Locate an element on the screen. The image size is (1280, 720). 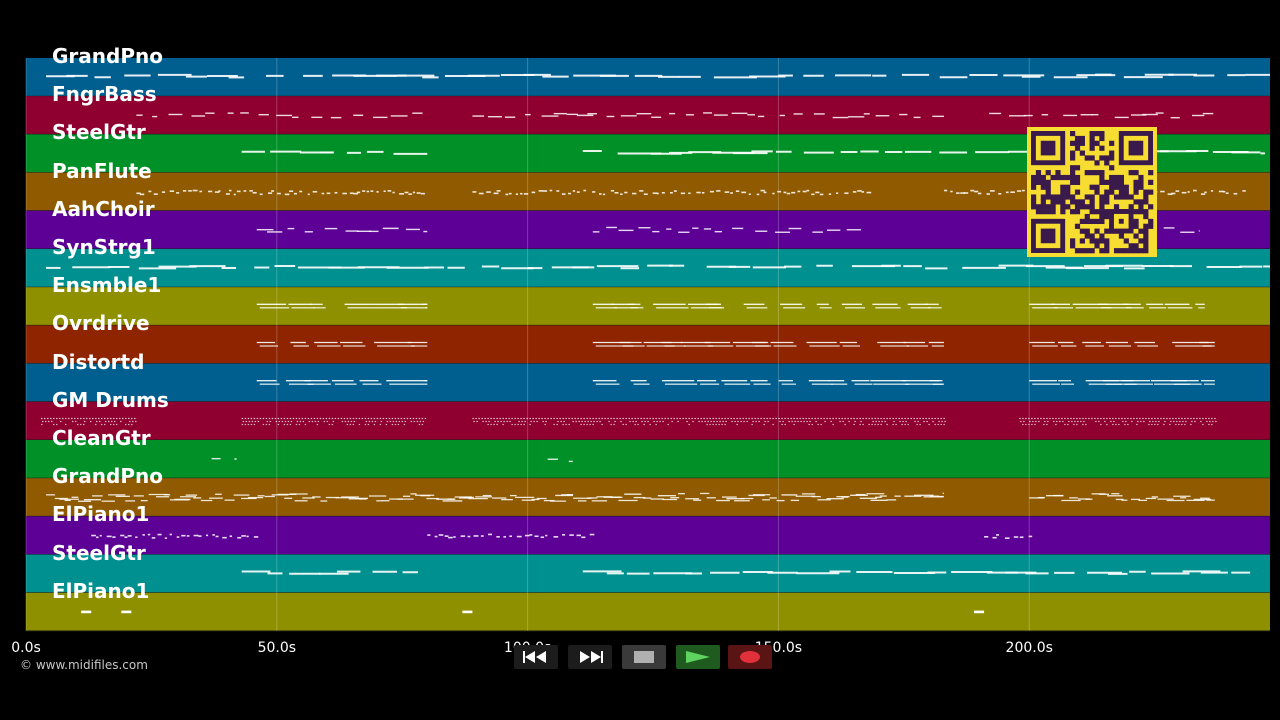
play-button is located at coordinates (698, 657).